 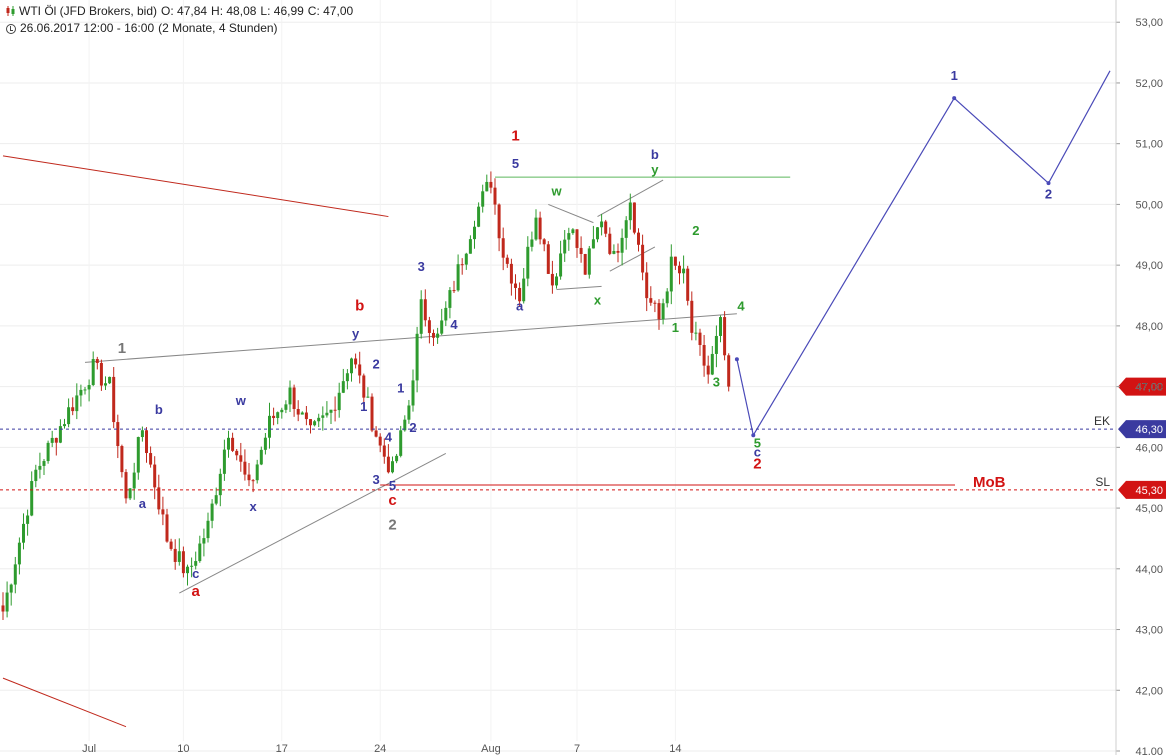 I want to click on triangle-bottom, so click(x=579, y=287).